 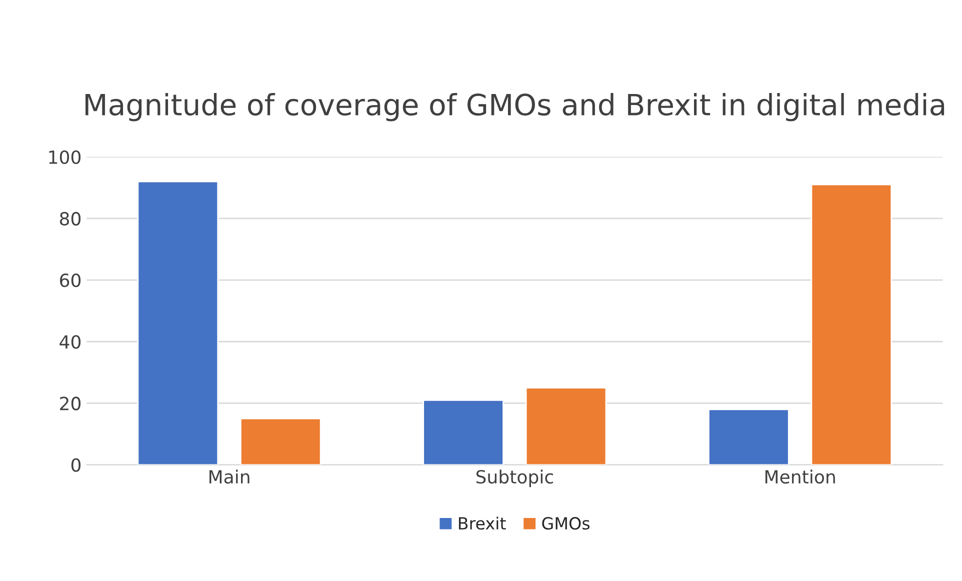 What do you see at coordinates (515, 107) in the screenshot?
I see `chart-title: Magnitude of coverage of GMOs and Brexit in digital media` at bounding box center [515, 107].